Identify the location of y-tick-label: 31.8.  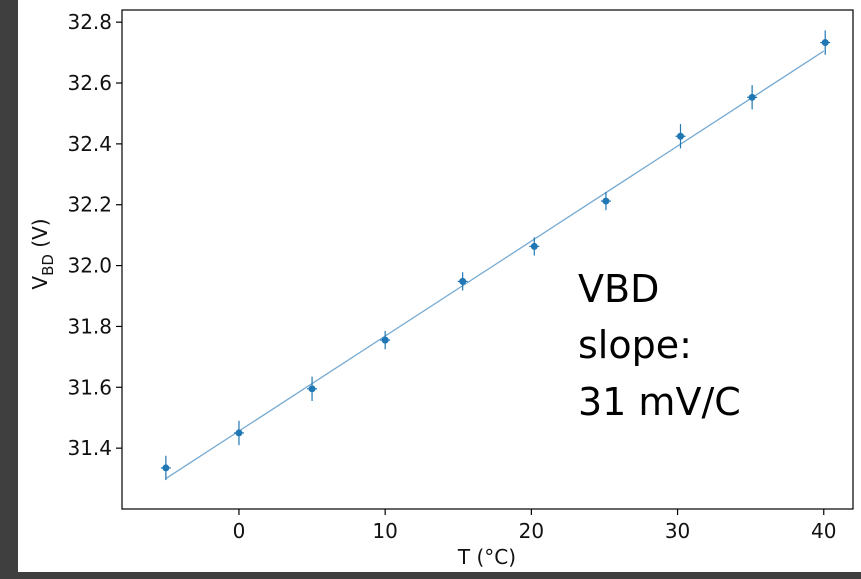
(89, 326).